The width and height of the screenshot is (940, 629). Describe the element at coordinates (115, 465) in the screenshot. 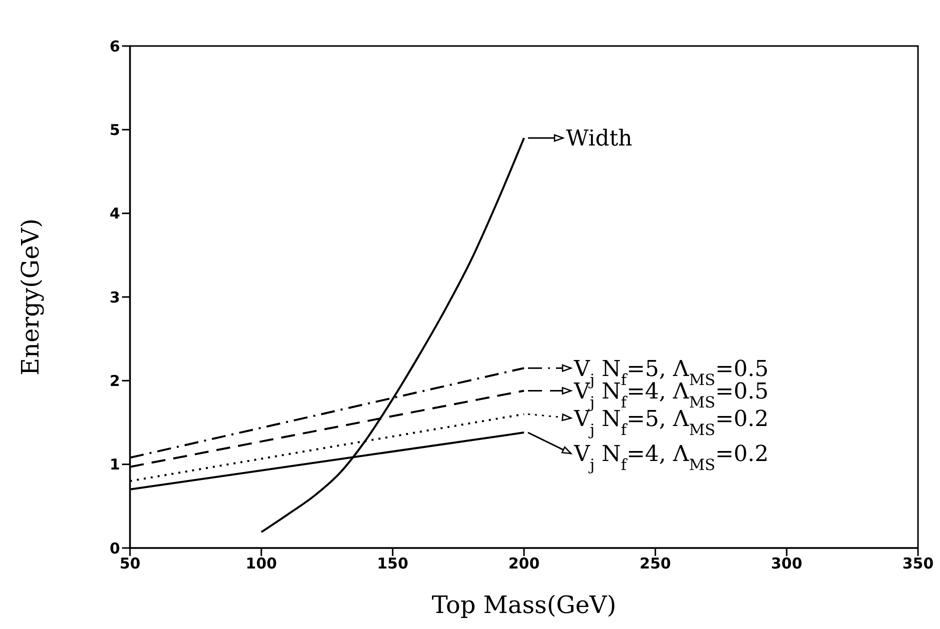

I see `y-tick-label: 1` at that location.